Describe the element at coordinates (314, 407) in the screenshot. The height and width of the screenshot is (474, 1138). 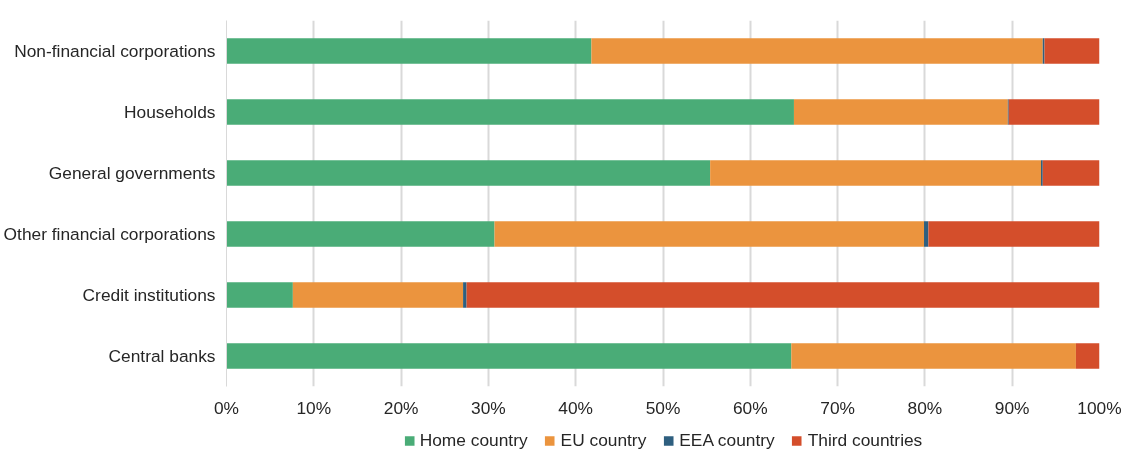
I see `x-tick-label: 10%` at that location.